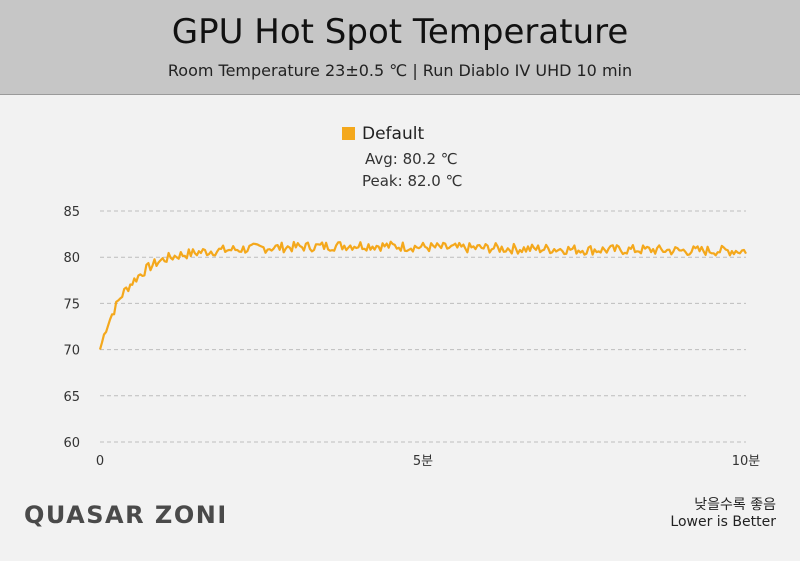  Describe the element at coordinates (124, 515) in the screenshot. I see `logo-text: QUASAR ZONE` at that location.